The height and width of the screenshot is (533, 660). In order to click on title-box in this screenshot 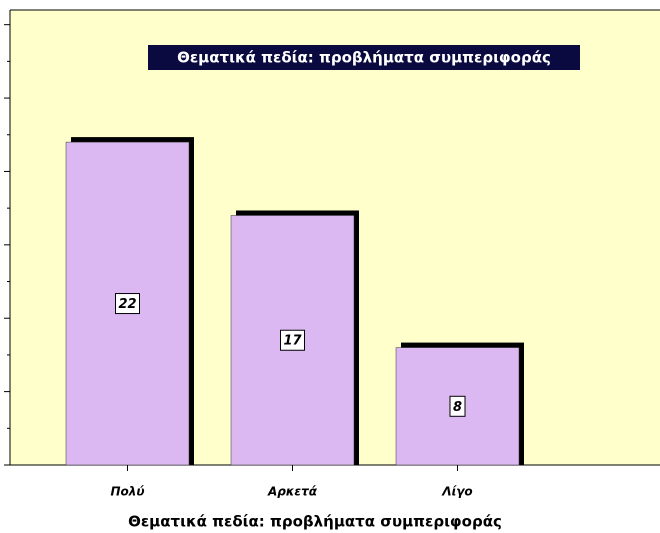, I will do `click(364, 57)`.